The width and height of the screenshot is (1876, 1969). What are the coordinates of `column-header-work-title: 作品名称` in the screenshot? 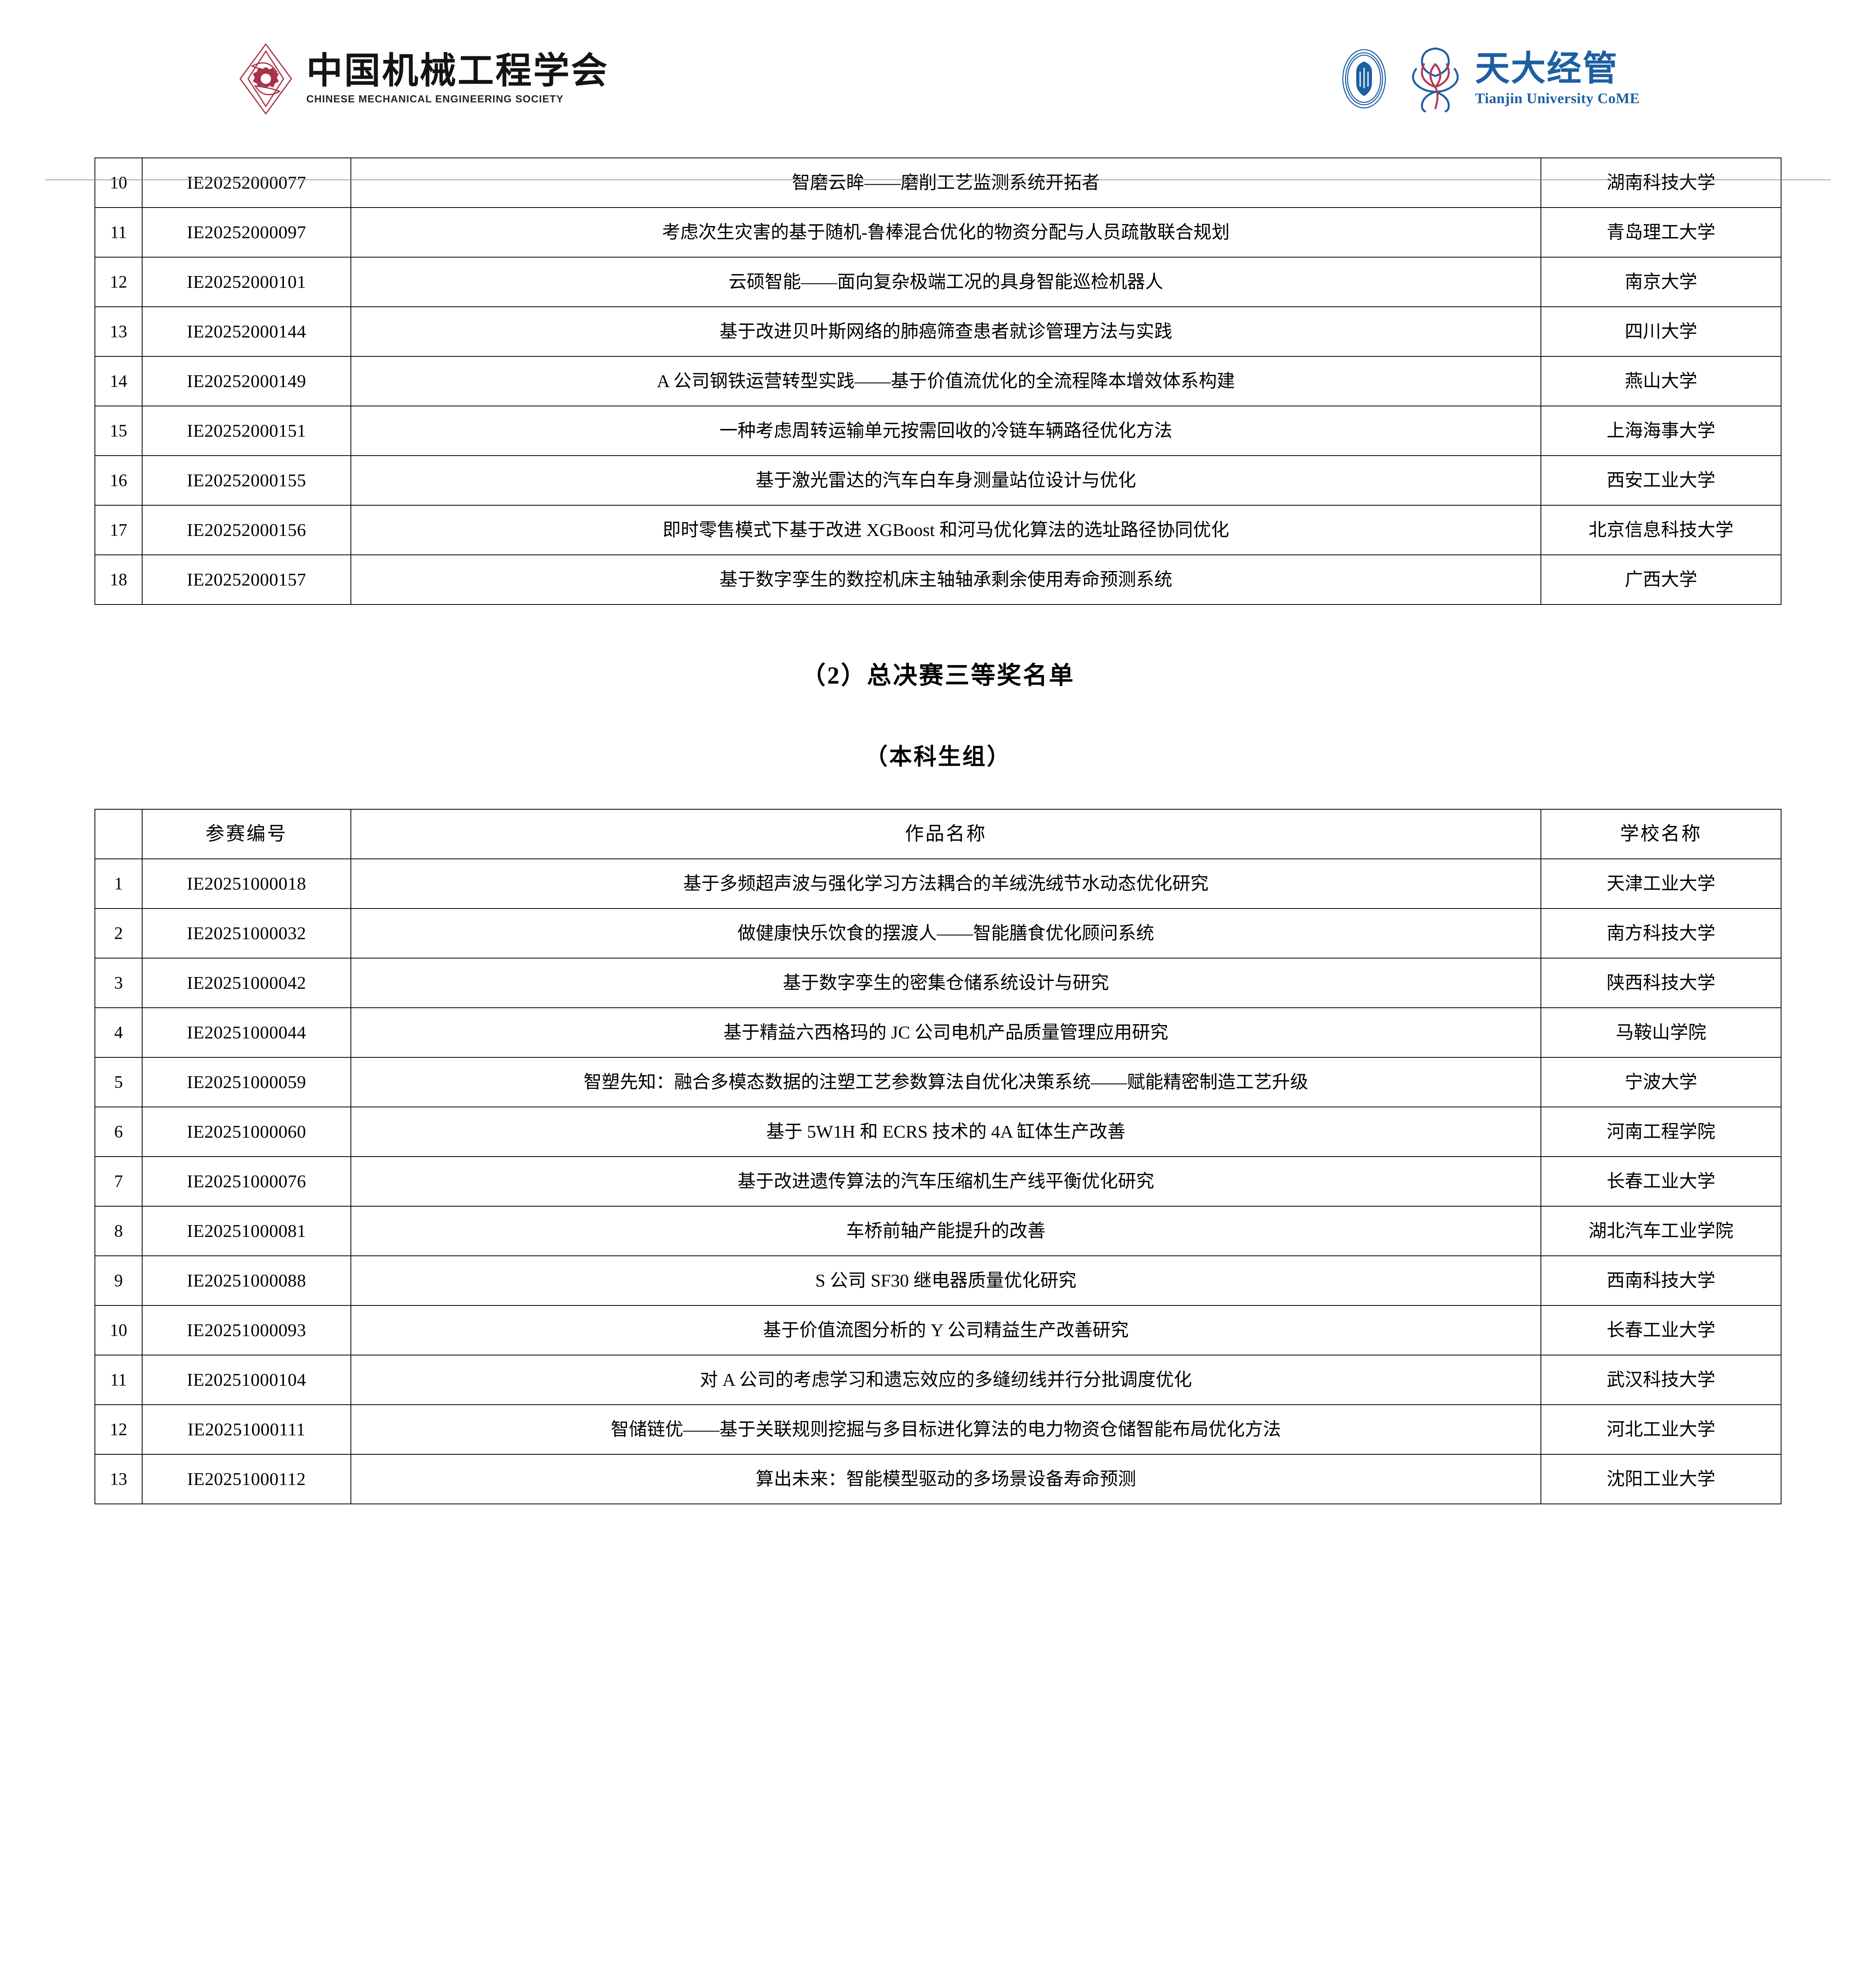 It's located at (945, 834).